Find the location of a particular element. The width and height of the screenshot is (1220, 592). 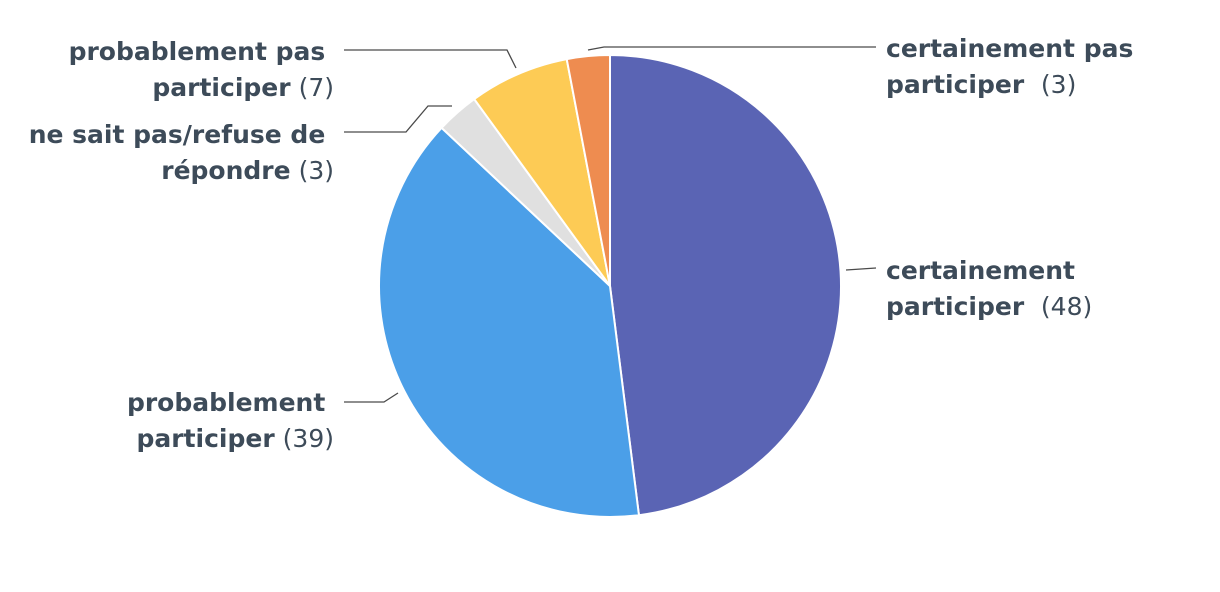

label-line2-value: participer (39) is located at coordinates (235, 438).